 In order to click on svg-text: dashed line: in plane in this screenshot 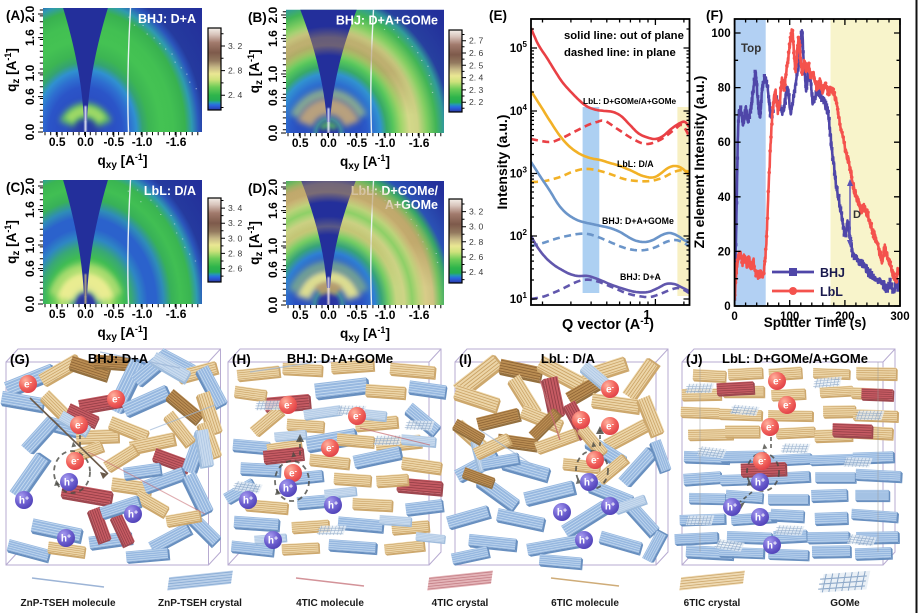, I will do `click(620, 53)`.